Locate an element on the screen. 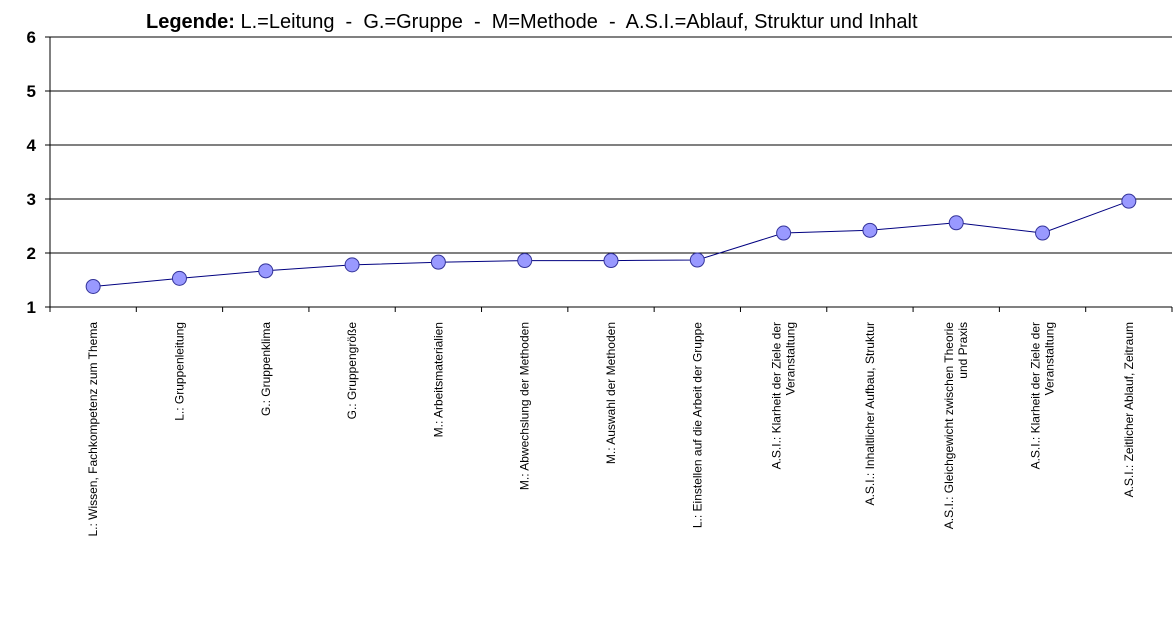  y-tick-label: 6 is located at coordinates (31, 37).